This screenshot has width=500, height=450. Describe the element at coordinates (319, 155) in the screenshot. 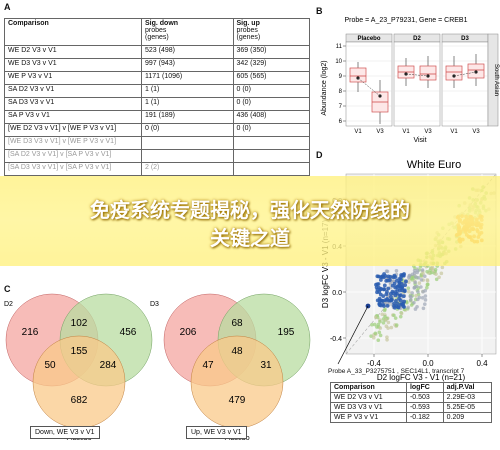

I see `panel-d-label: D` at that location.